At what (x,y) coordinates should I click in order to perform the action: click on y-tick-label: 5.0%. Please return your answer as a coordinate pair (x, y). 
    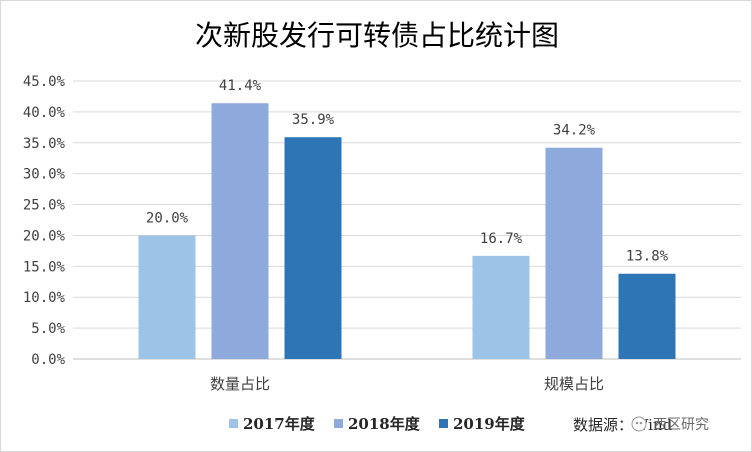
    Looking at the image, I should click on (48, 329).